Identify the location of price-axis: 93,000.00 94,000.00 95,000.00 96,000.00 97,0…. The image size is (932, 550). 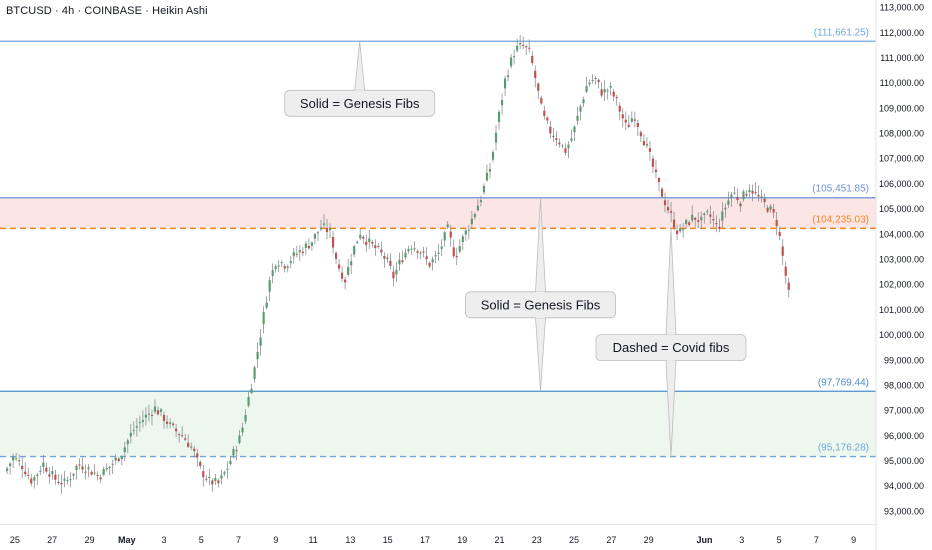
(899, 275).